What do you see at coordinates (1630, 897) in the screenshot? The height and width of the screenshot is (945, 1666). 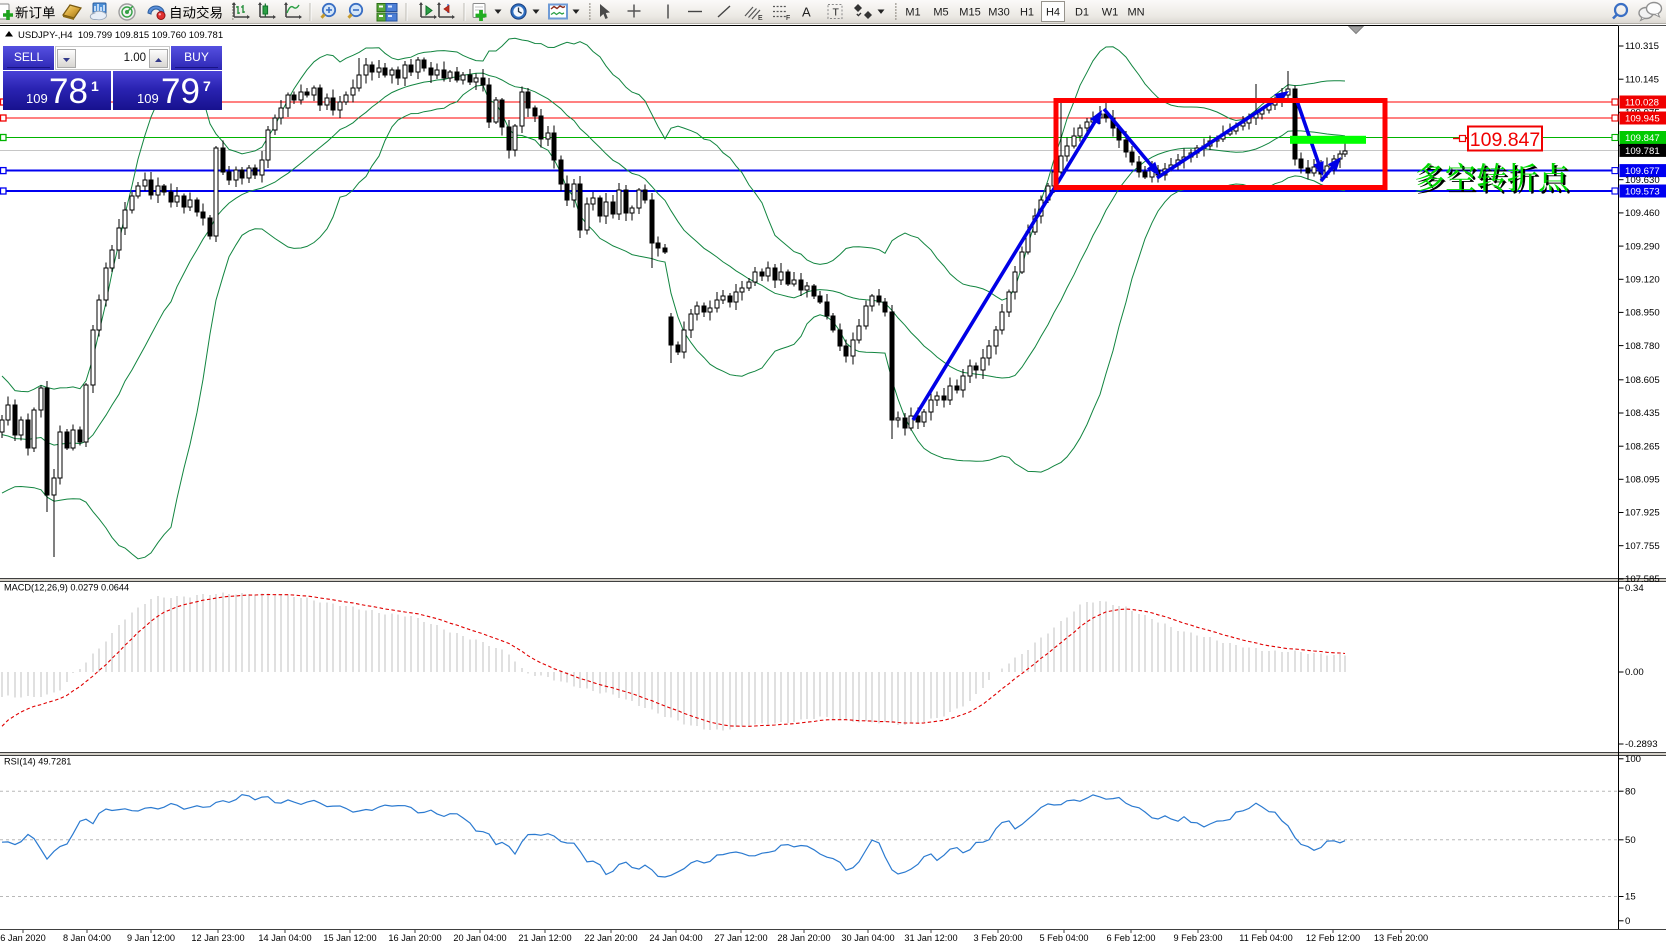 I see `svg-text: 15` at bounding box center [1630, 897].